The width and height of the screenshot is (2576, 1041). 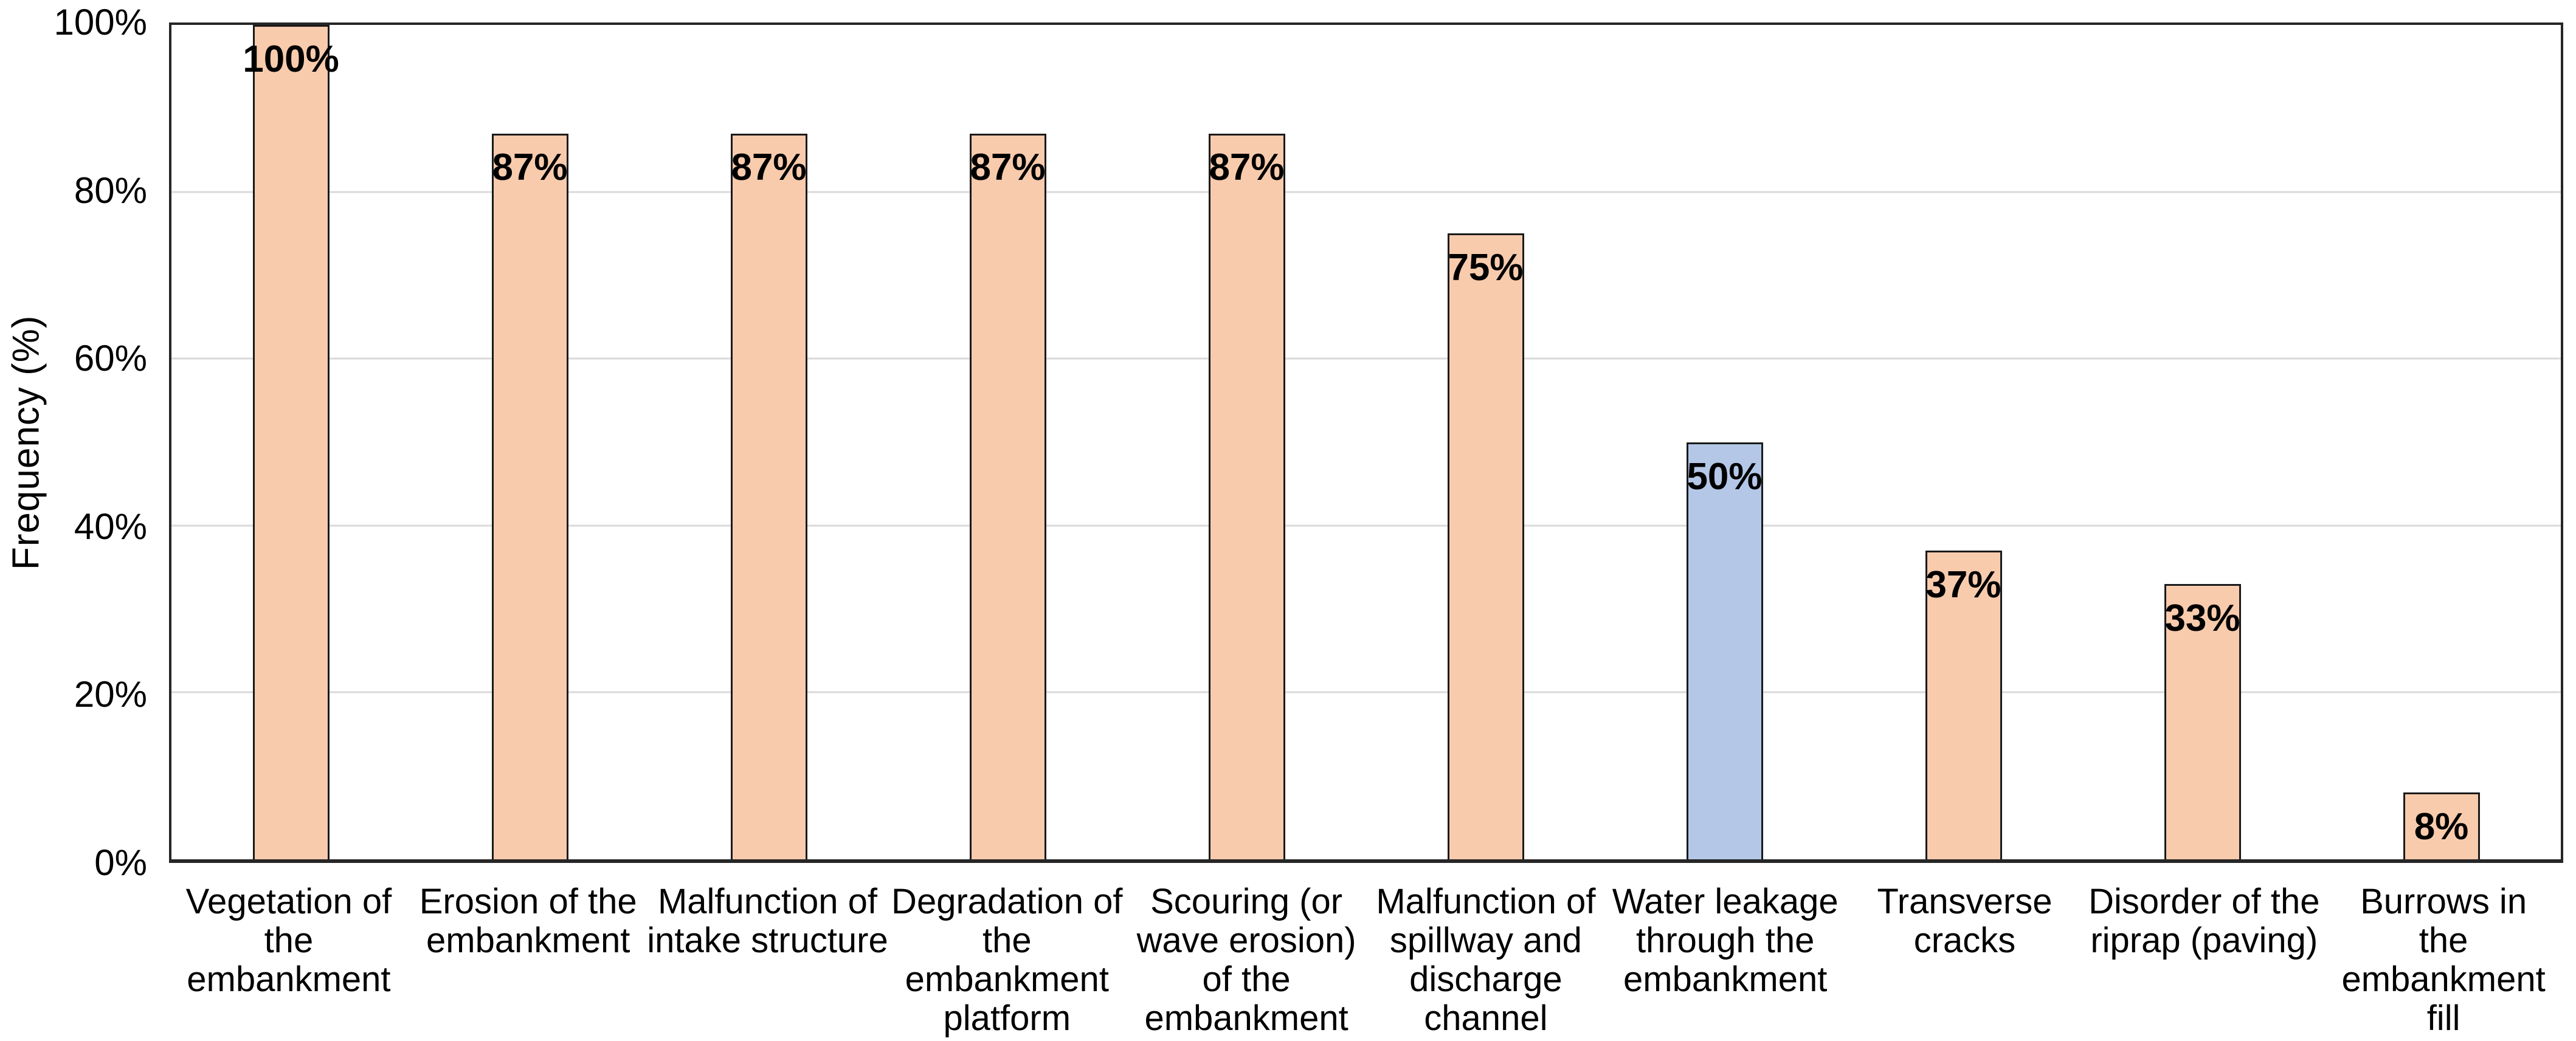 What do you see at coordinates (2204, 921) in the screenshot?
I see `x-category-label: Disorder of the riprap (paving)` at bounding box center [2204, 921].